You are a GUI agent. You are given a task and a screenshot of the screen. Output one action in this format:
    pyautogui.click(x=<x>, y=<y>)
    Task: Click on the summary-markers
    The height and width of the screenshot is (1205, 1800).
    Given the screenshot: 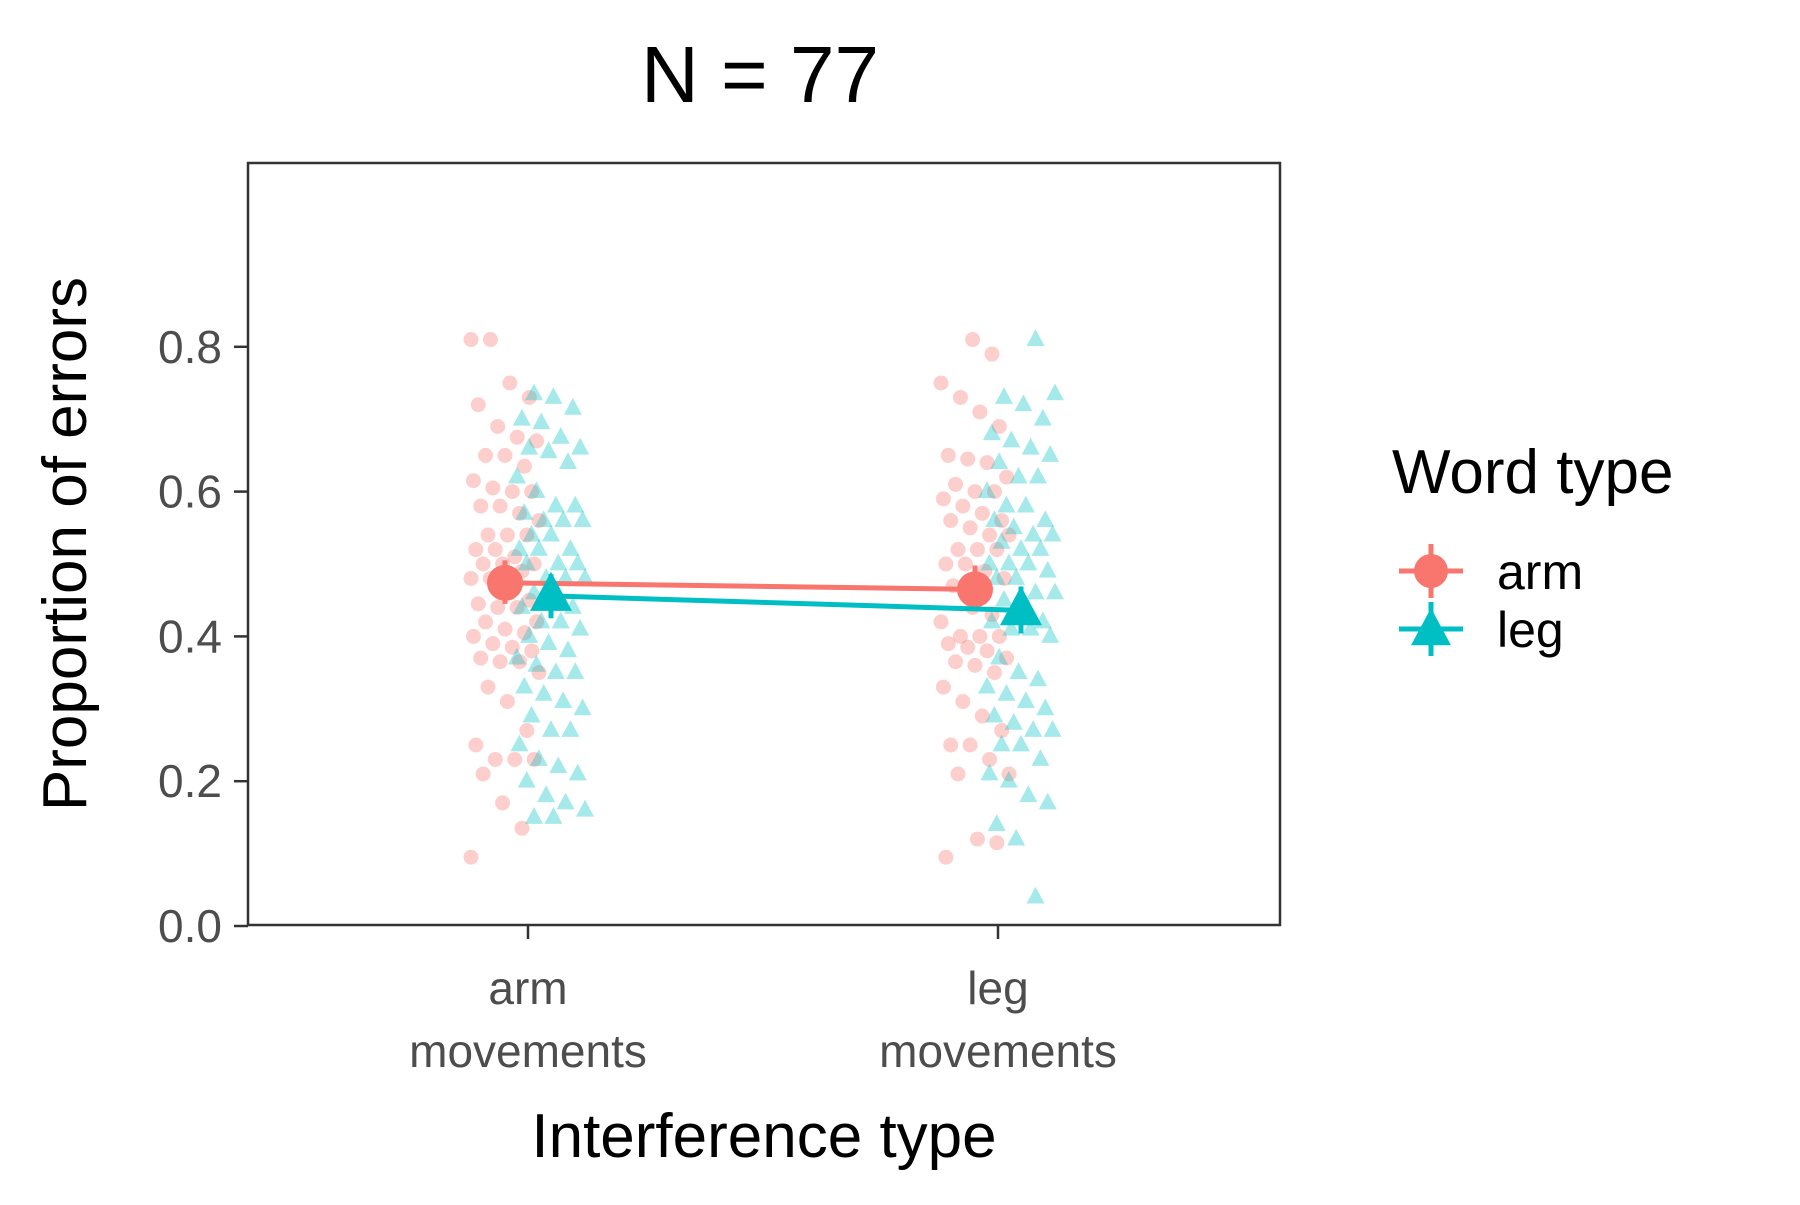 What is the action you would take?
    pyautogui.click(x=764, y=597)
    